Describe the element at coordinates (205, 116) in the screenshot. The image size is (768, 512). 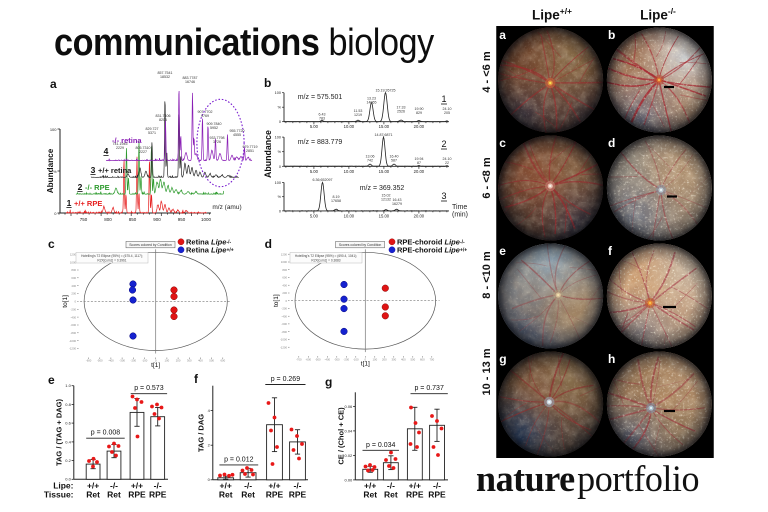
I see `svg-text: 9769` at that location.